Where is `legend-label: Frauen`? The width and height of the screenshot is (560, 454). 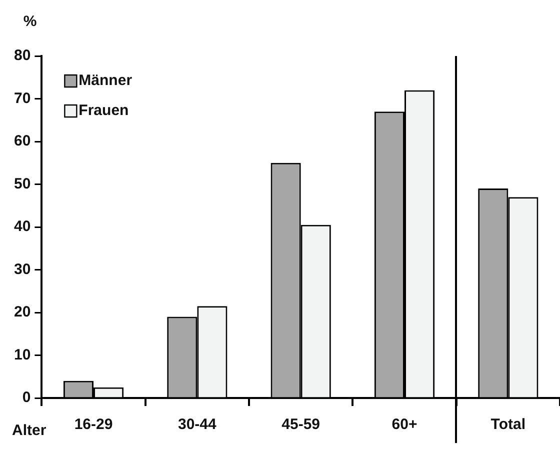
legend-label: Frauen is located at coordinates (103, 111).